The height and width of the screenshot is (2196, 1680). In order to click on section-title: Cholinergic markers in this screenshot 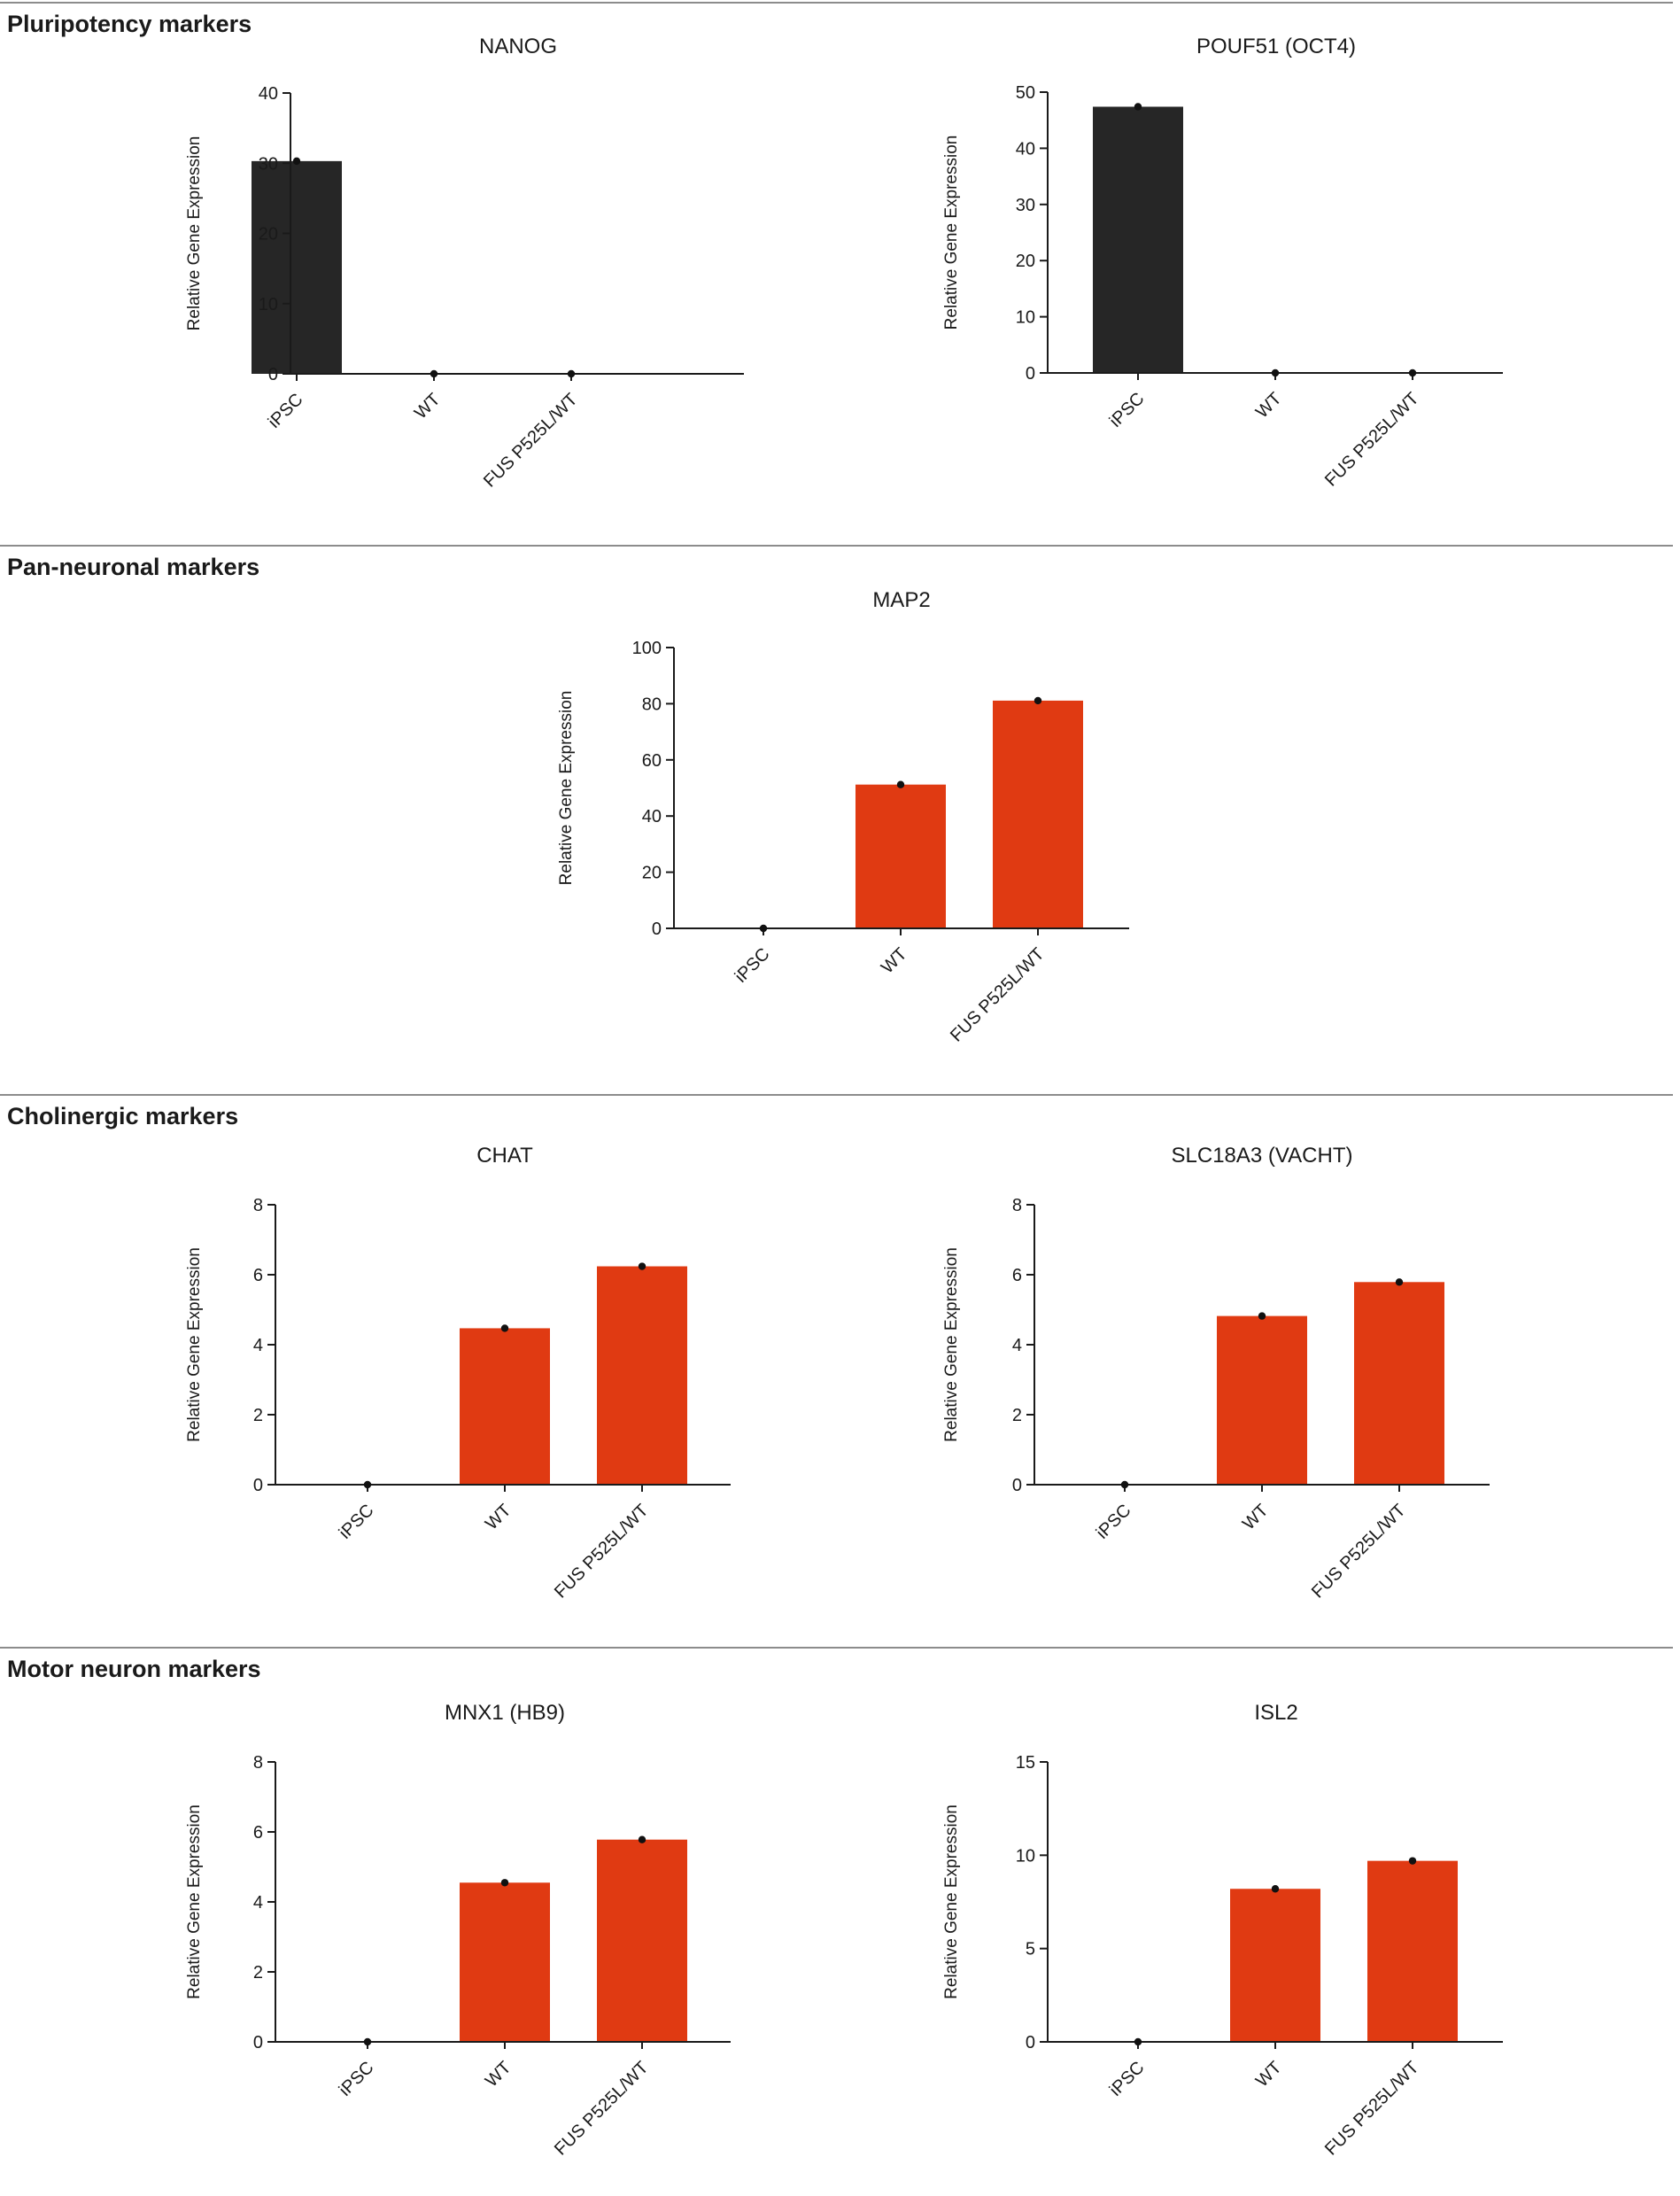, I will do `click(123, 1116)`.